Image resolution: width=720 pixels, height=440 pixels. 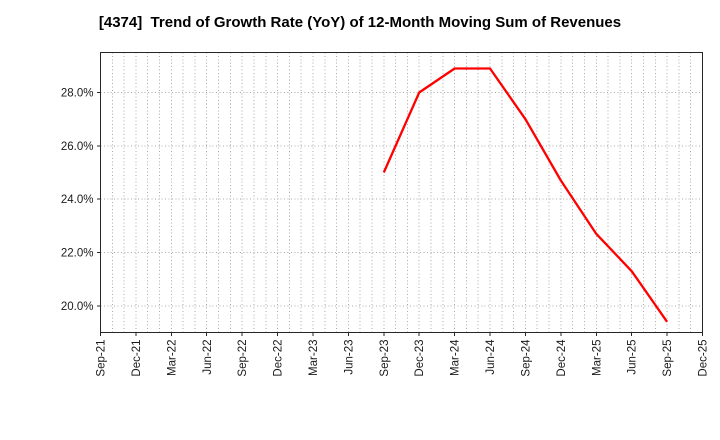 I want to click on x-tick-label: Dec-23, so click(x=420, y=358).